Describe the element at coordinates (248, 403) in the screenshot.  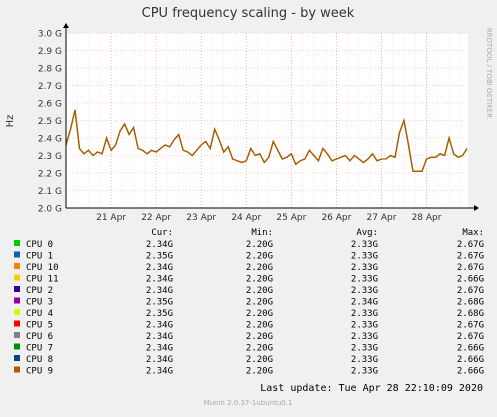
I see `munin-version: Munin 2.0.37-1ubuntu0.1` at that location.